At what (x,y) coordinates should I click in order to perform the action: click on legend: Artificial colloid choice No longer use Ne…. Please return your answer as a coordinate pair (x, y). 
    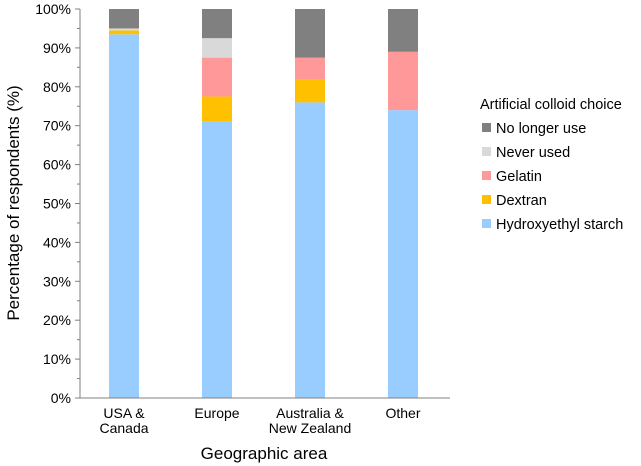
    Looking at the image, I should click on (551, 165).